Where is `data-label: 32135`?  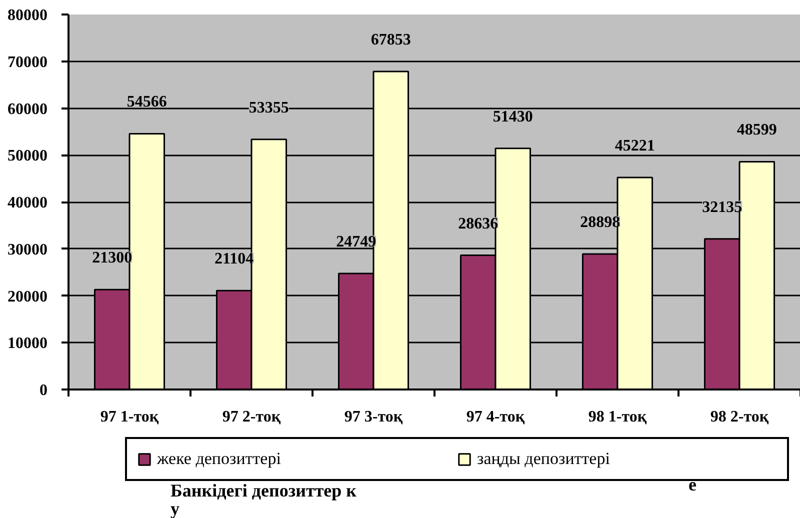
data-label: 32135 is located at coordinates (722, 207).